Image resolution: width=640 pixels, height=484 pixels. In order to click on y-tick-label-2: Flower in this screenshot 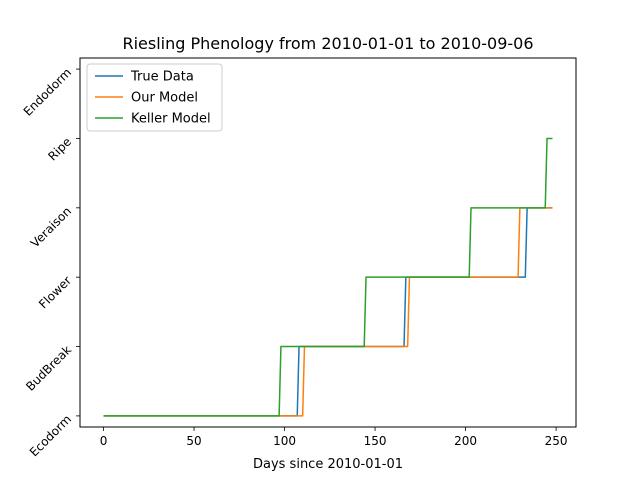, I will do `click(55, 292)`.